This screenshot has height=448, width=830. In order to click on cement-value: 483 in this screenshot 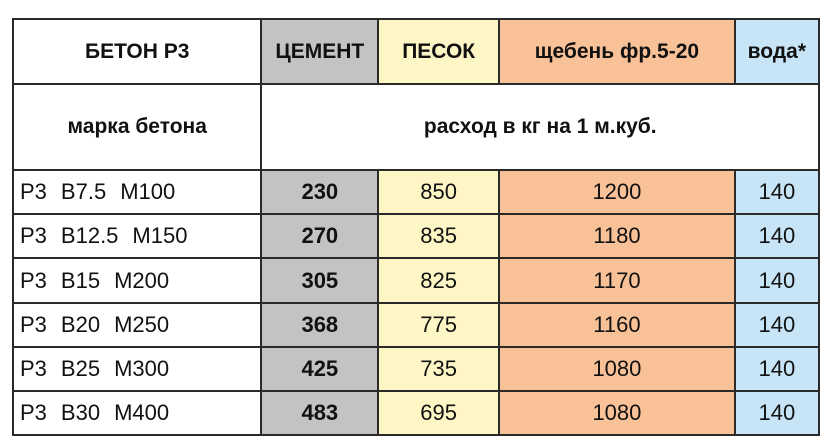, I will do `click(320, 413)`.